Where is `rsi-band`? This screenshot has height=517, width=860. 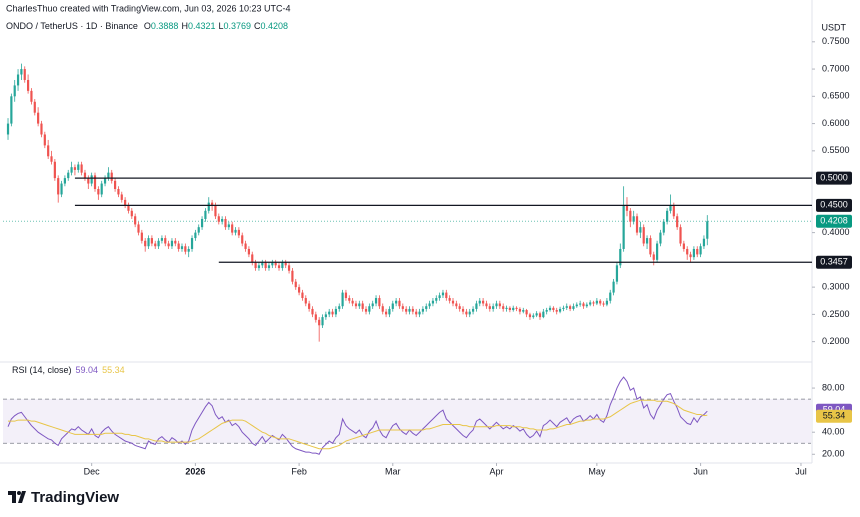
rsi-band is located at coordinates (407, 421).